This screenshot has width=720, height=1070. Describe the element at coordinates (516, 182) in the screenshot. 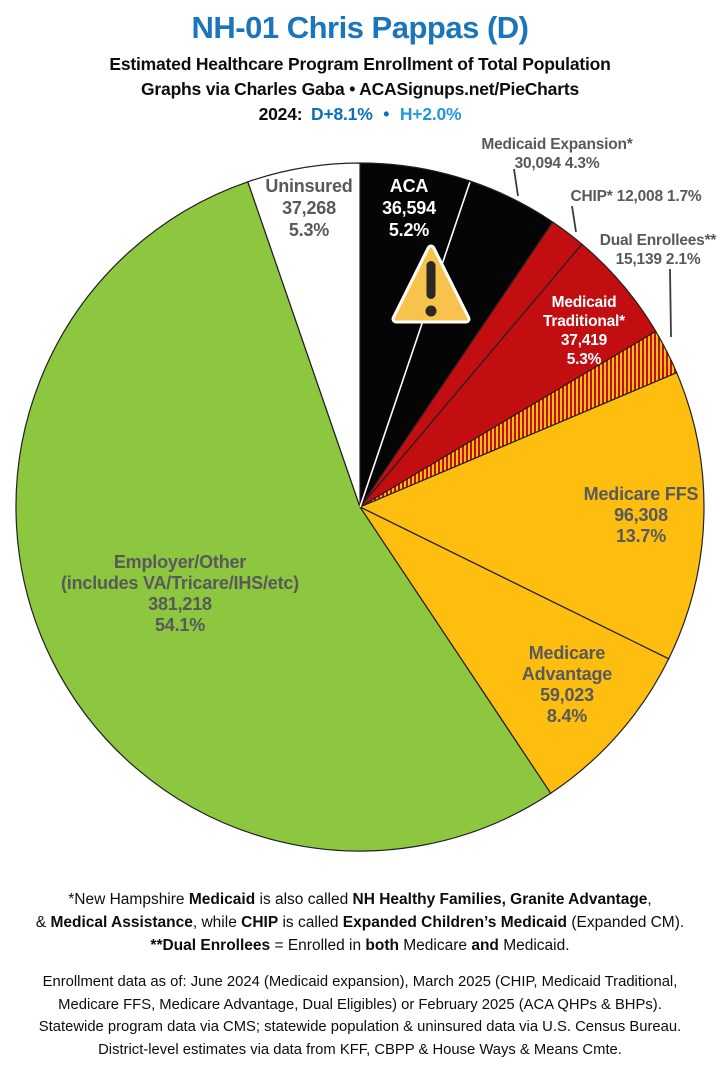

I see `leader-line-medicaid-expansion` at that location.